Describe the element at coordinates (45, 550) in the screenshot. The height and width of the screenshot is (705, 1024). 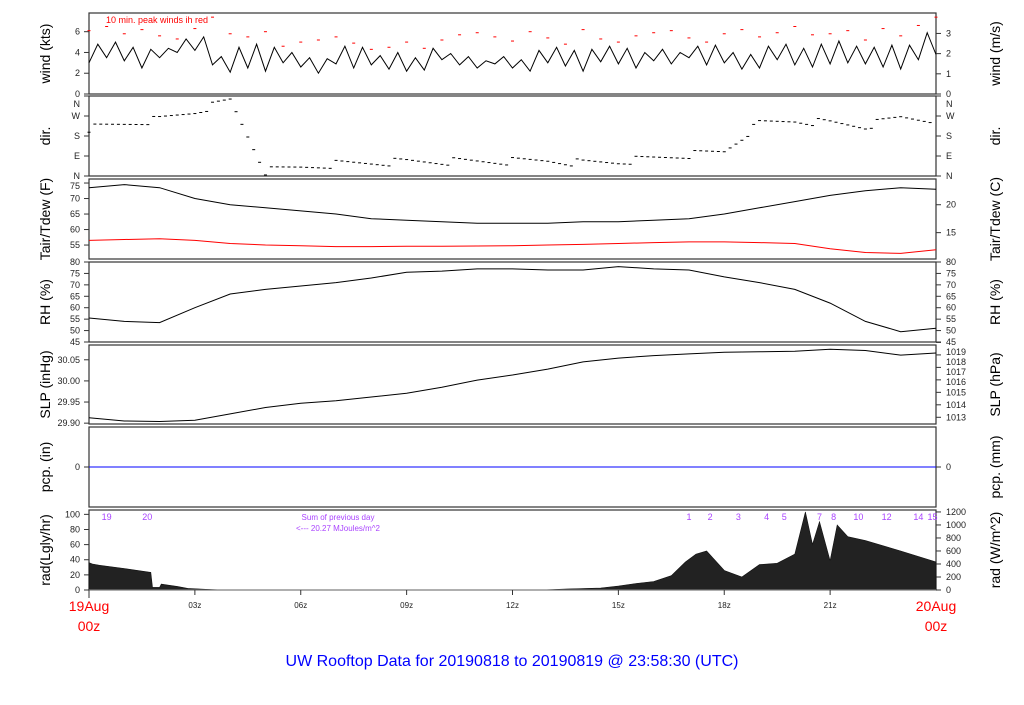
I see `y-axis-label: rad(Lgly/hr)` at that location.